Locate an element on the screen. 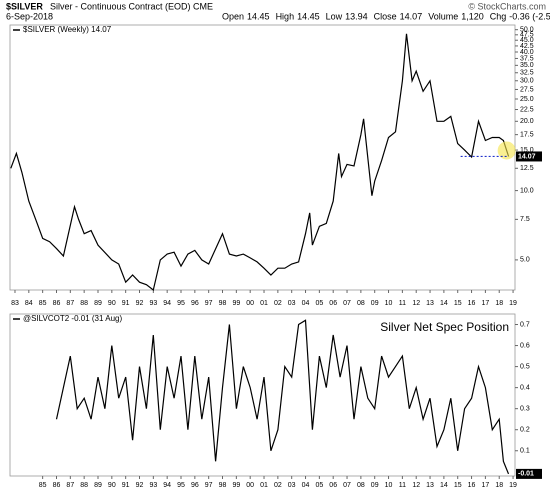 Image resolution: width=550 pixels, height=492 pixels. y-tick-label: 25.0 is located at coordinates (527, 99).